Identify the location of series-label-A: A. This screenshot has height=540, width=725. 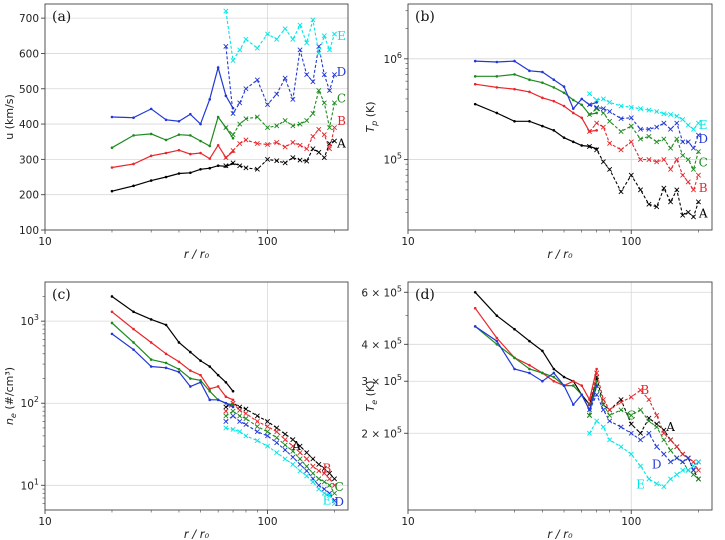
(670, 427).